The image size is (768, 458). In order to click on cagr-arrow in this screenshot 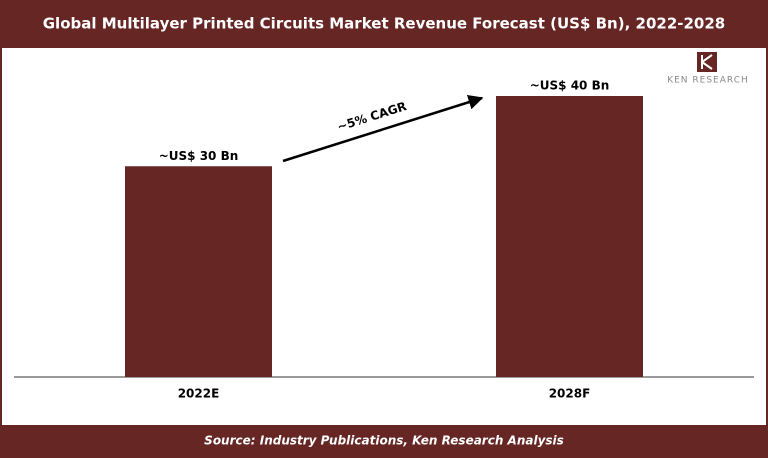, I will do `click(383, 128)`.